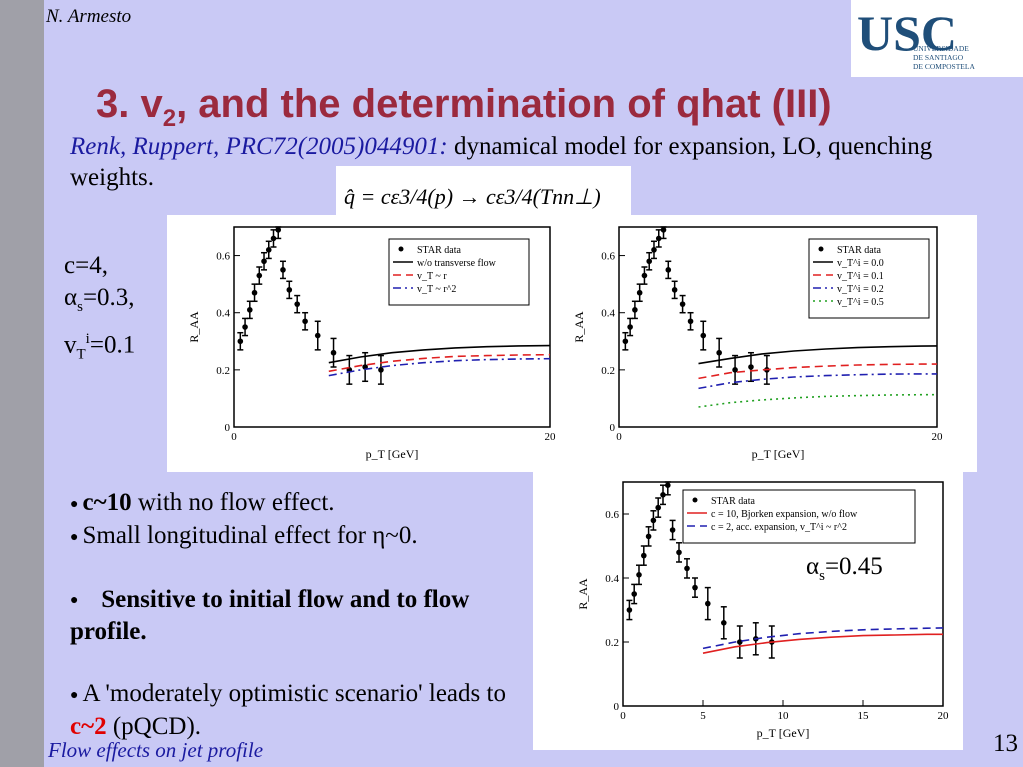 Image resolution: width=1023 pixels, height=767 pixels. What do you see at coordinates (472, 196) in the screenshot?
I see `formula-text: q̂ = cε3/4(p) → cε3/4(Tnn⊥)` at bounding box center [472, 196].